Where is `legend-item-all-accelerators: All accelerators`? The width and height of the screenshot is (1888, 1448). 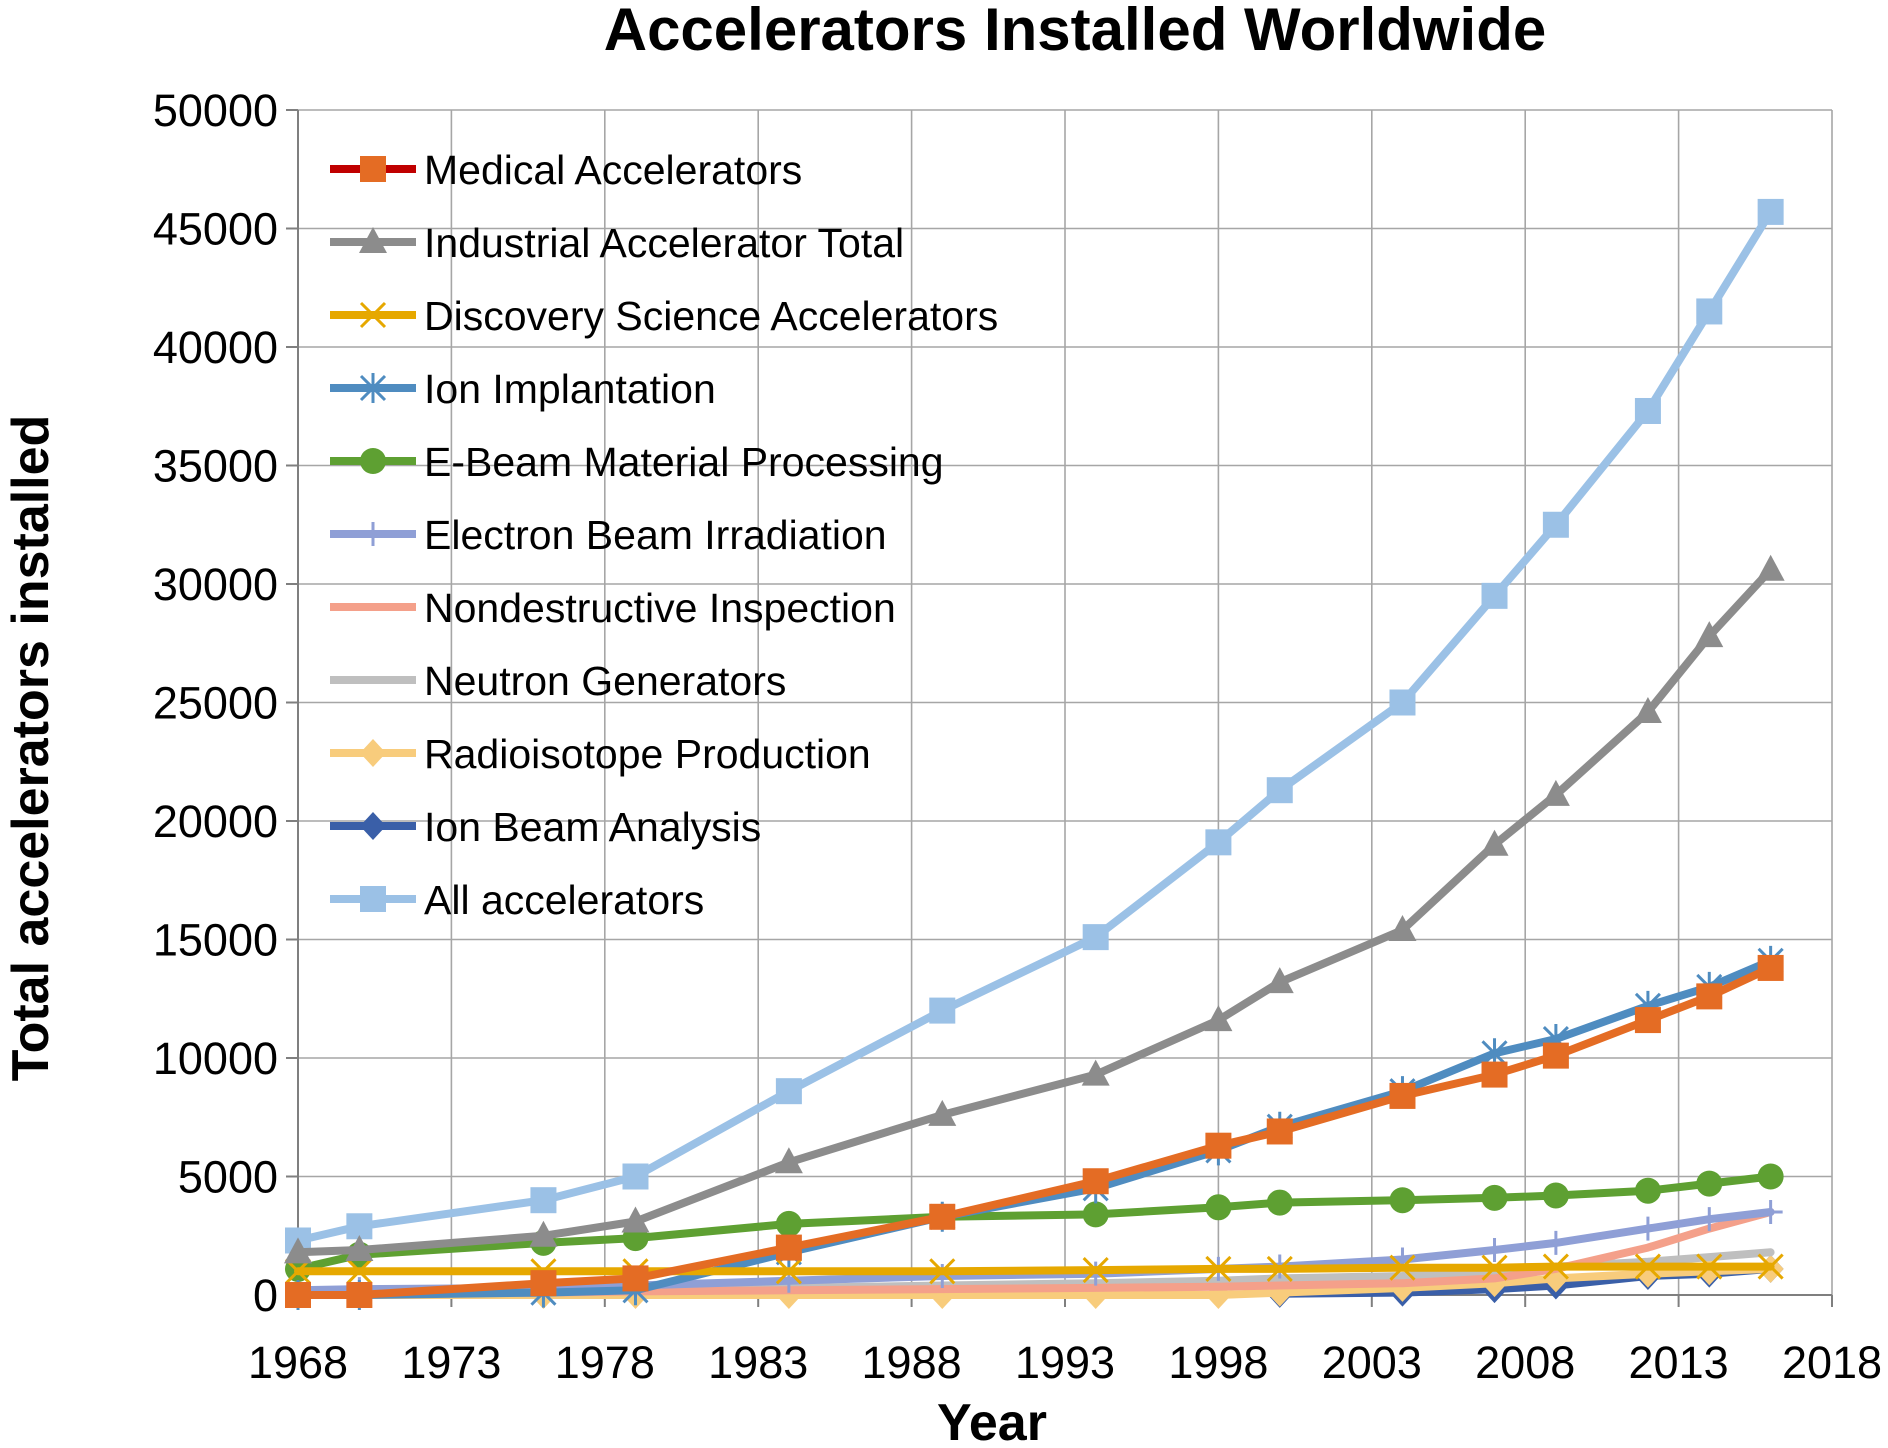
legend-item-all-accelerators: All accelerators is located at coordinates (517, 900).